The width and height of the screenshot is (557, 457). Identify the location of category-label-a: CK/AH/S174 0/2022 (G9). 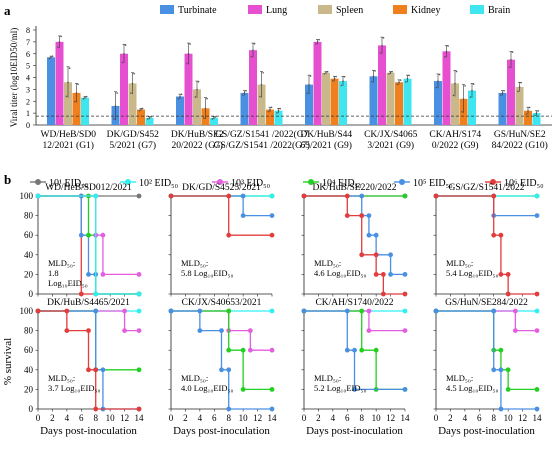
(455, 140).